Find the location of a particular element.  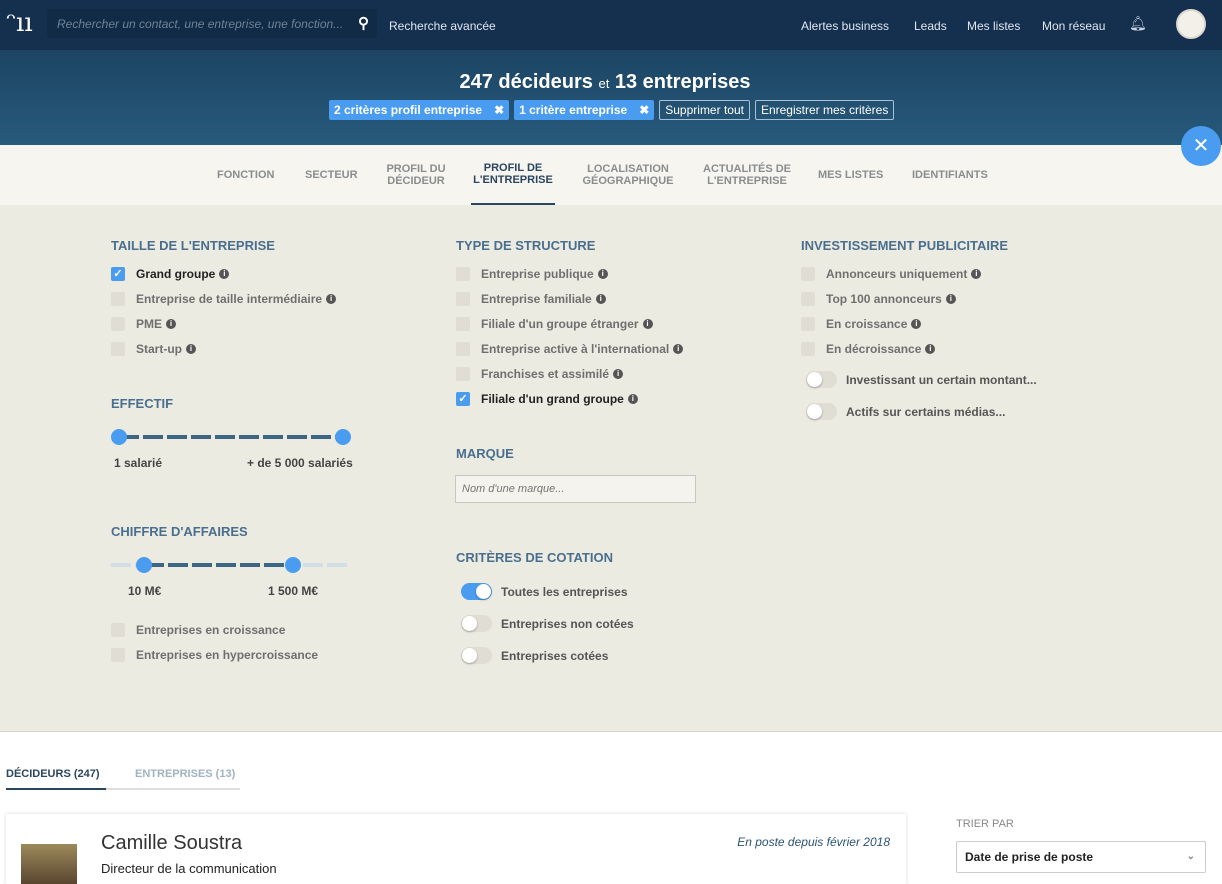

checkbox-grand-groupe: ✓ Grand groupe i is located at coordinates (170, 274).